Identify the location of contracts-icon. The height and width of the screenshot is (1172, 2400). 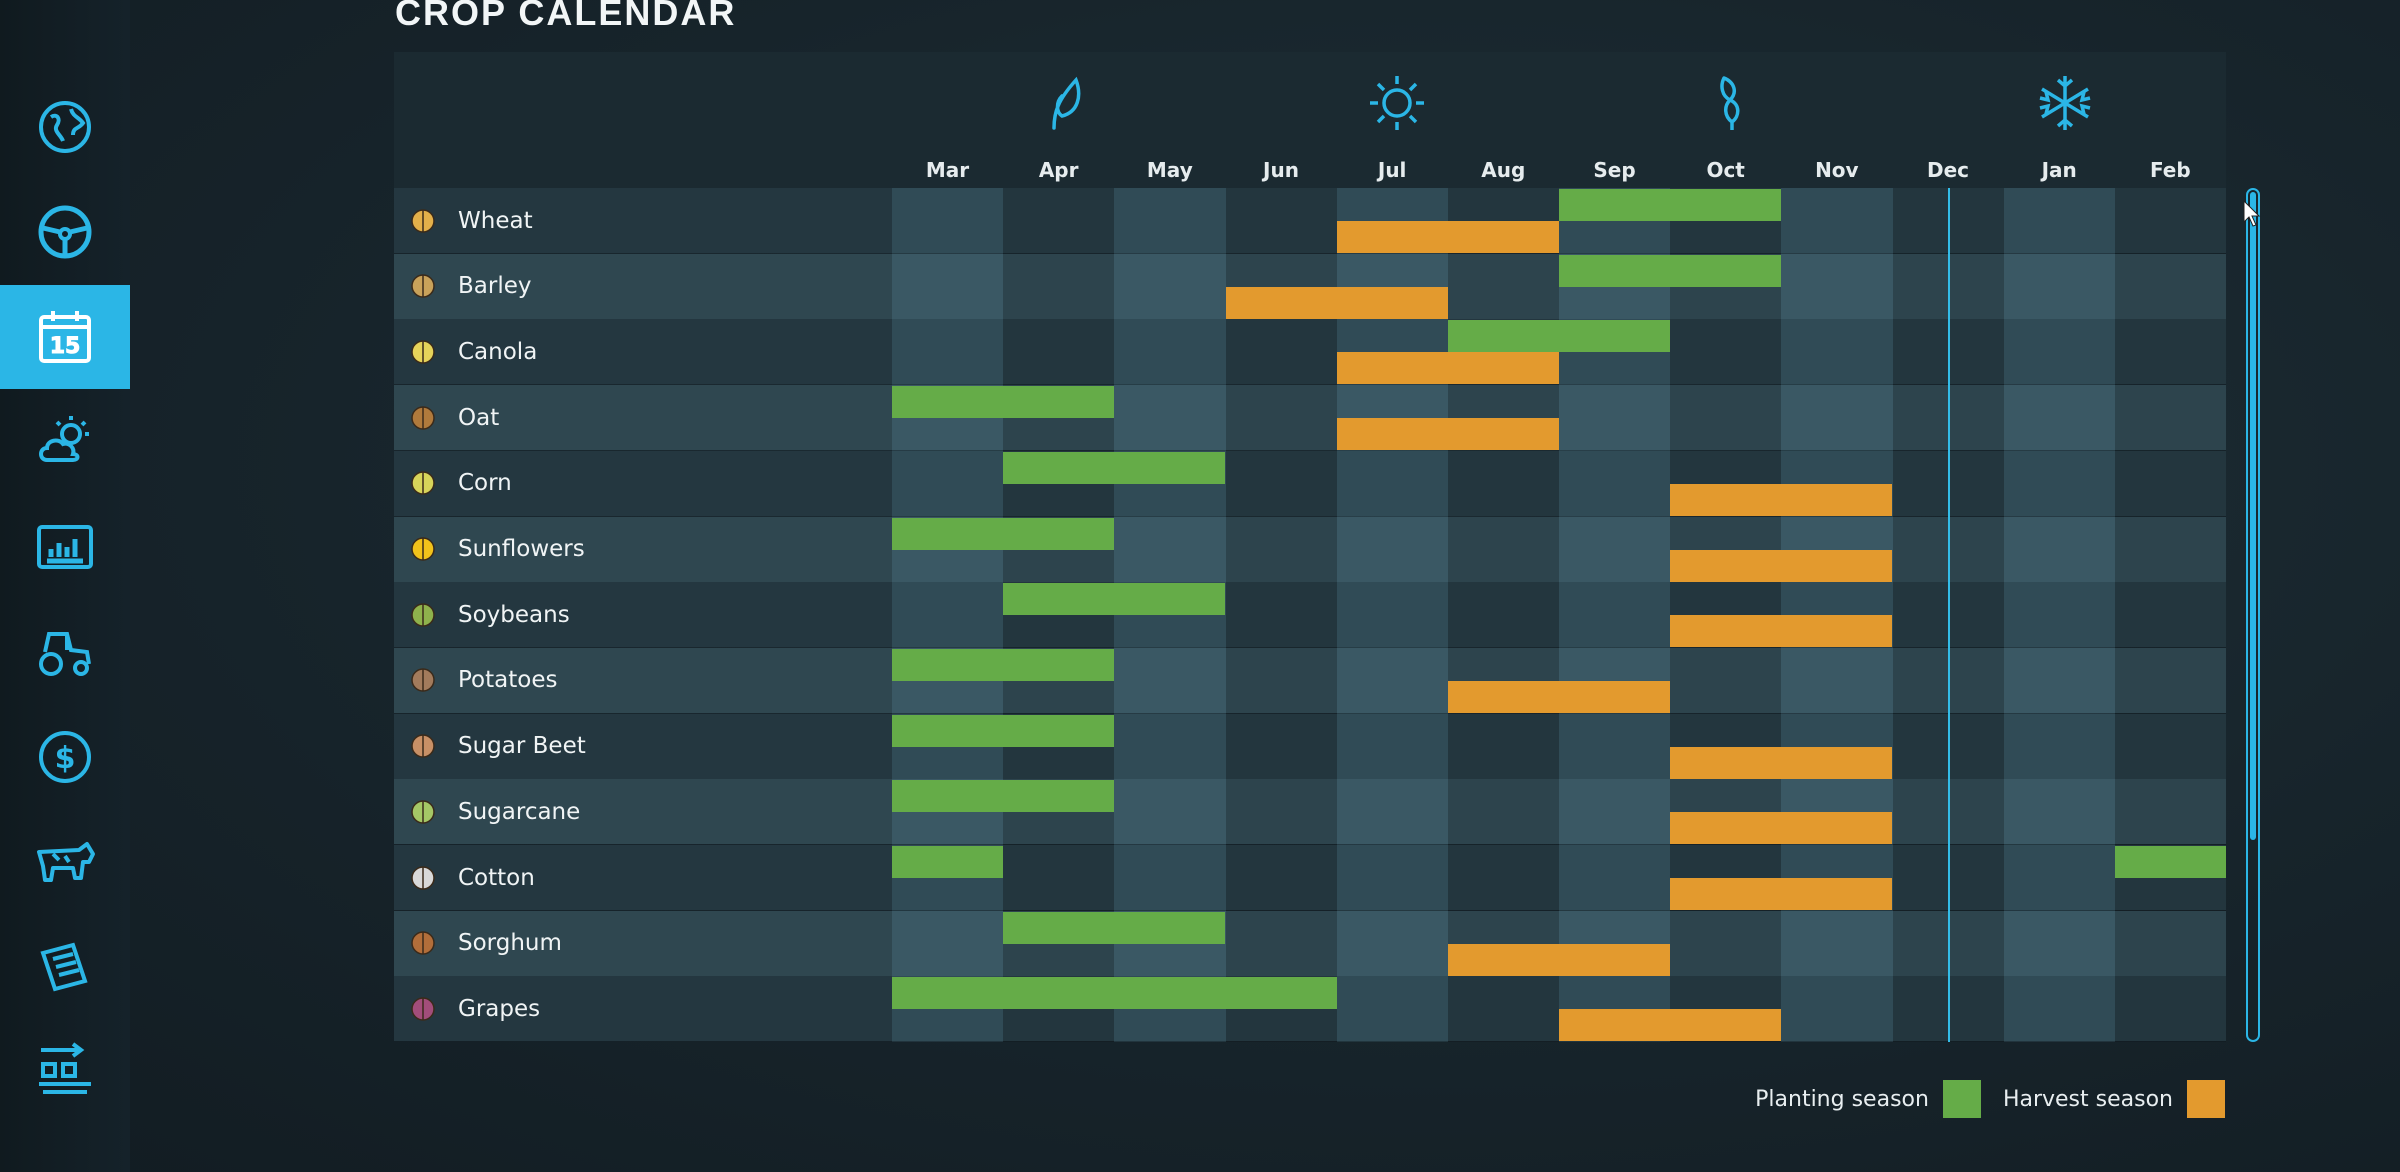
(64, 967).